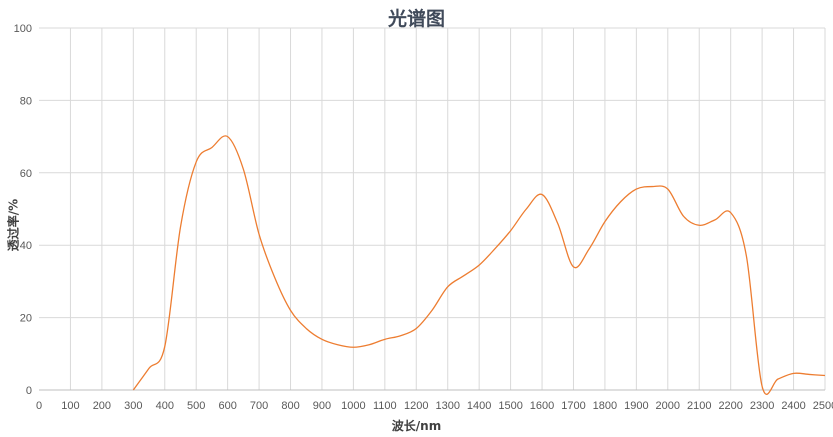 This screenshot has width=833, height=437. Describe the element at coordinates (699, 406) in the screenshot. I see `x-tick-label: 2100` at that location.